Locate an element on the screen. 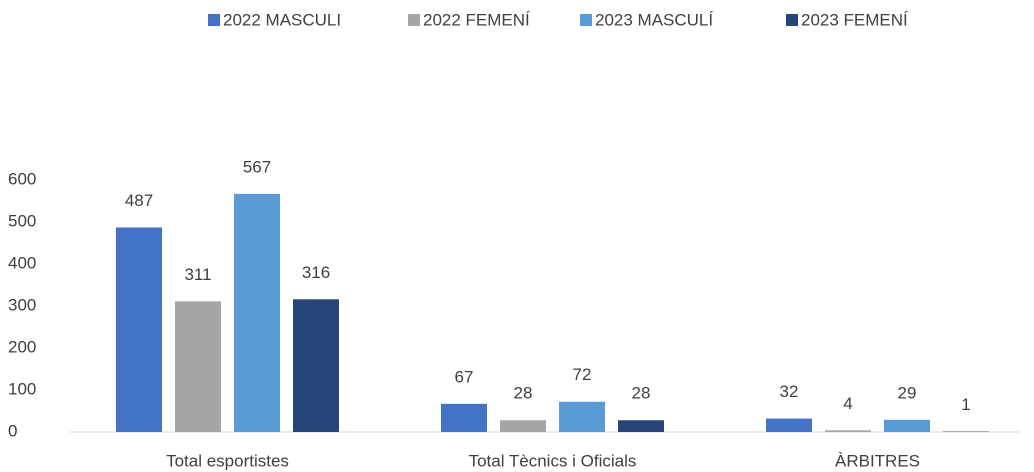 The height and width of the screenshot is (472, 1034). data-label: 487 is located at coordinates (139, 200).